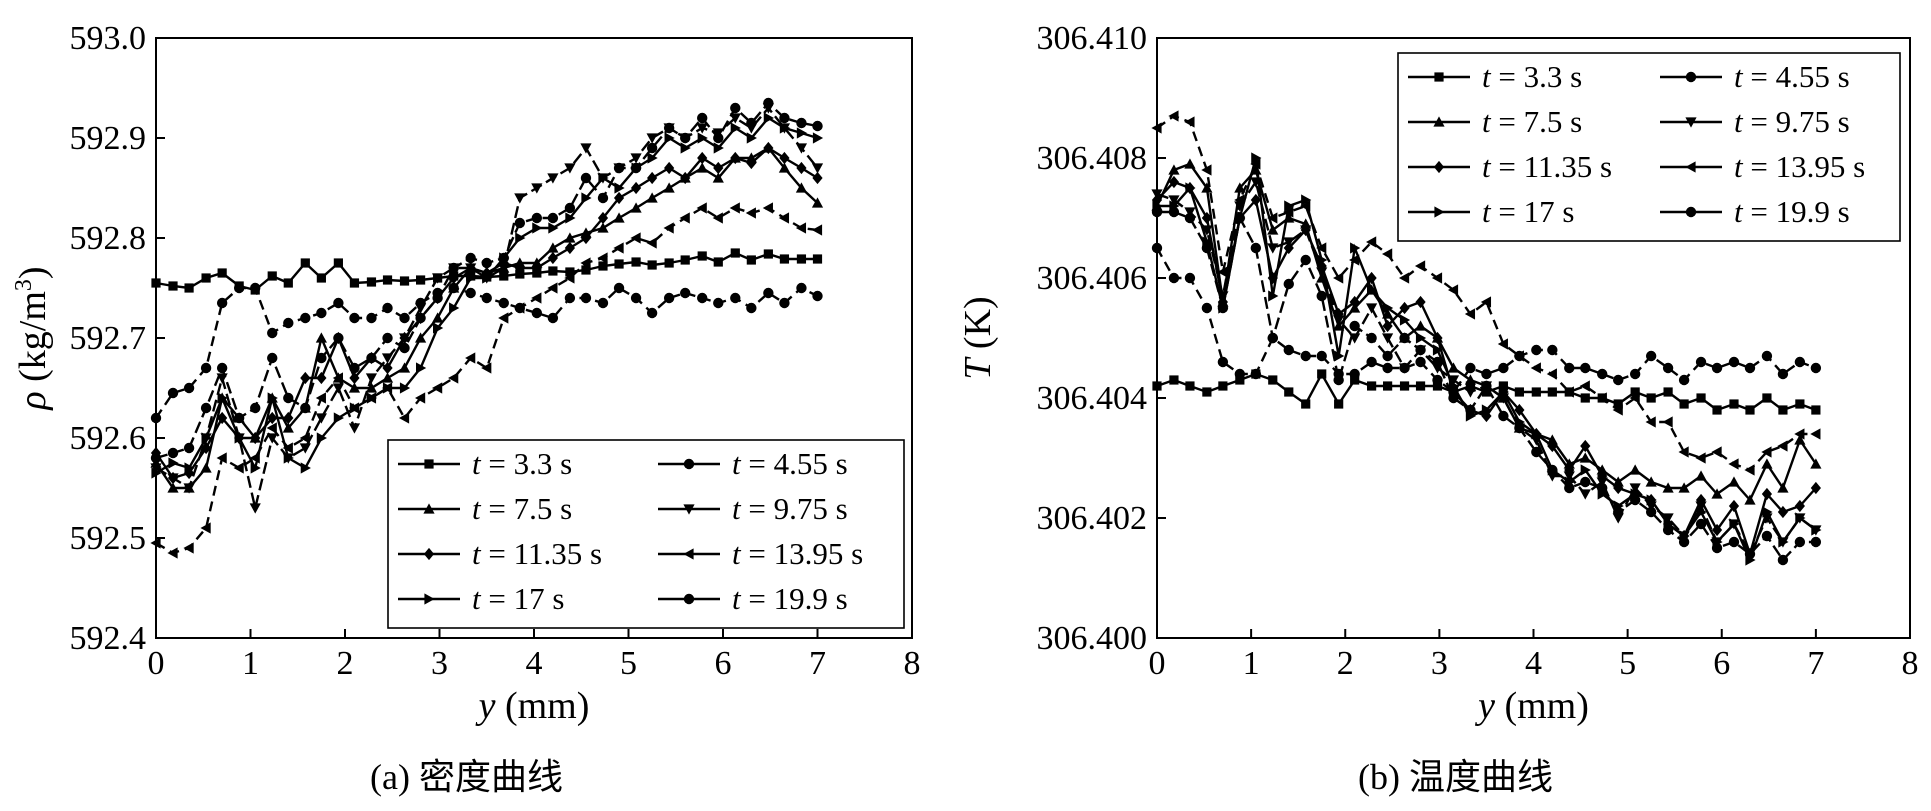 Image resolution: width=1931 pixels, height=811 pixels. What do you see at coordinates (1092, 278) in the screenshot?
I see `y-tick-label: 306.406` at bounding box center [1092, 278].